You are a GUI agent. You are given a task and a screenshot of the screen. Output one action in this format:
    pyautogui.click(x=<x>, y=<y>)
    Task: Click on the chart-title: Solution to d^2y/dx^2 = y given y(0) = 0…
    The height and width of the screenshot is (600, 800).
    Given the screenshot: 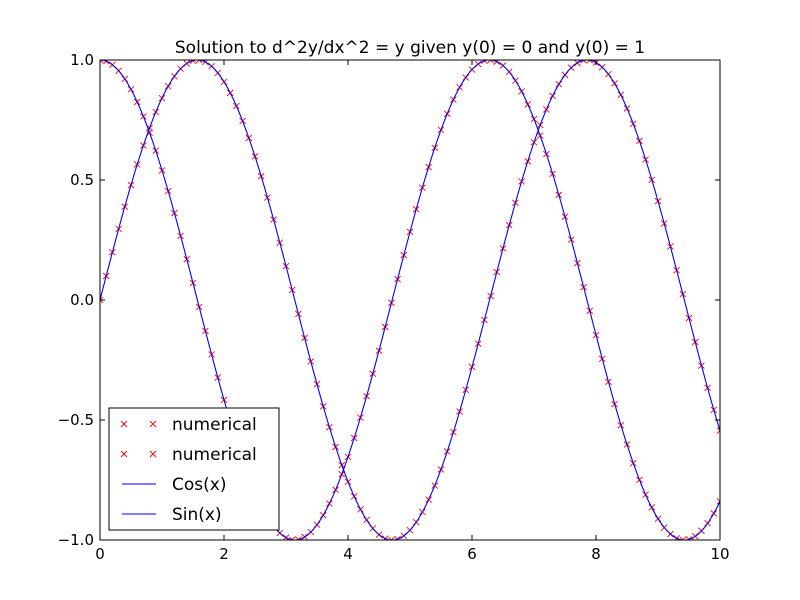 What is the action you would take?
    pyautogui.click(x=410, y=48)
    